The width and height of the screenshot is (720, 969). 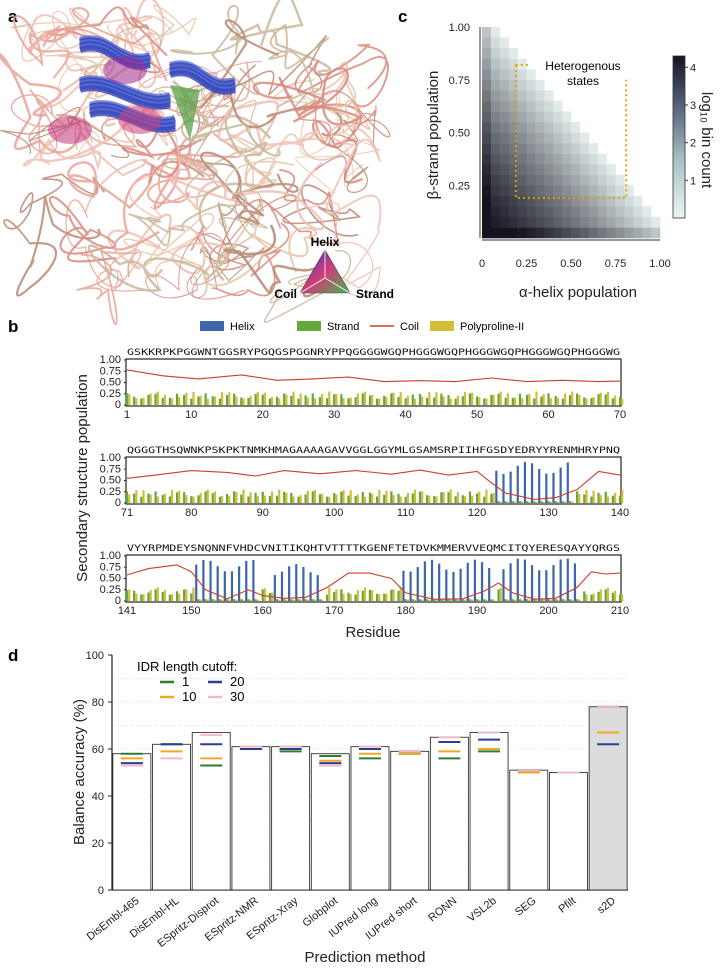 I want to click on secondary-structure-color-key: Helix Coil Strand, so click(x=334, y=268).